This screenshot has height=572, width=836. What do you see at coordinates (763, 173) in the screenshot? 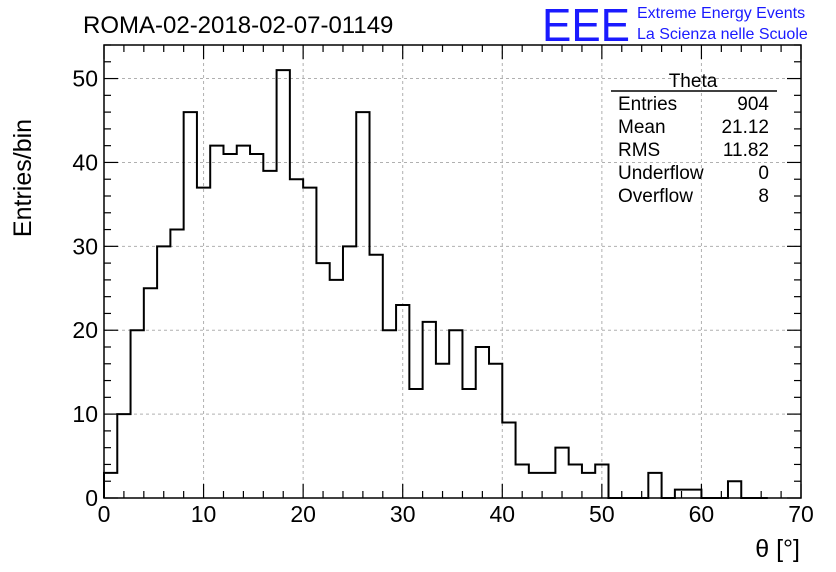
I see `stats-value: 0` at bounding box center [763, 173].